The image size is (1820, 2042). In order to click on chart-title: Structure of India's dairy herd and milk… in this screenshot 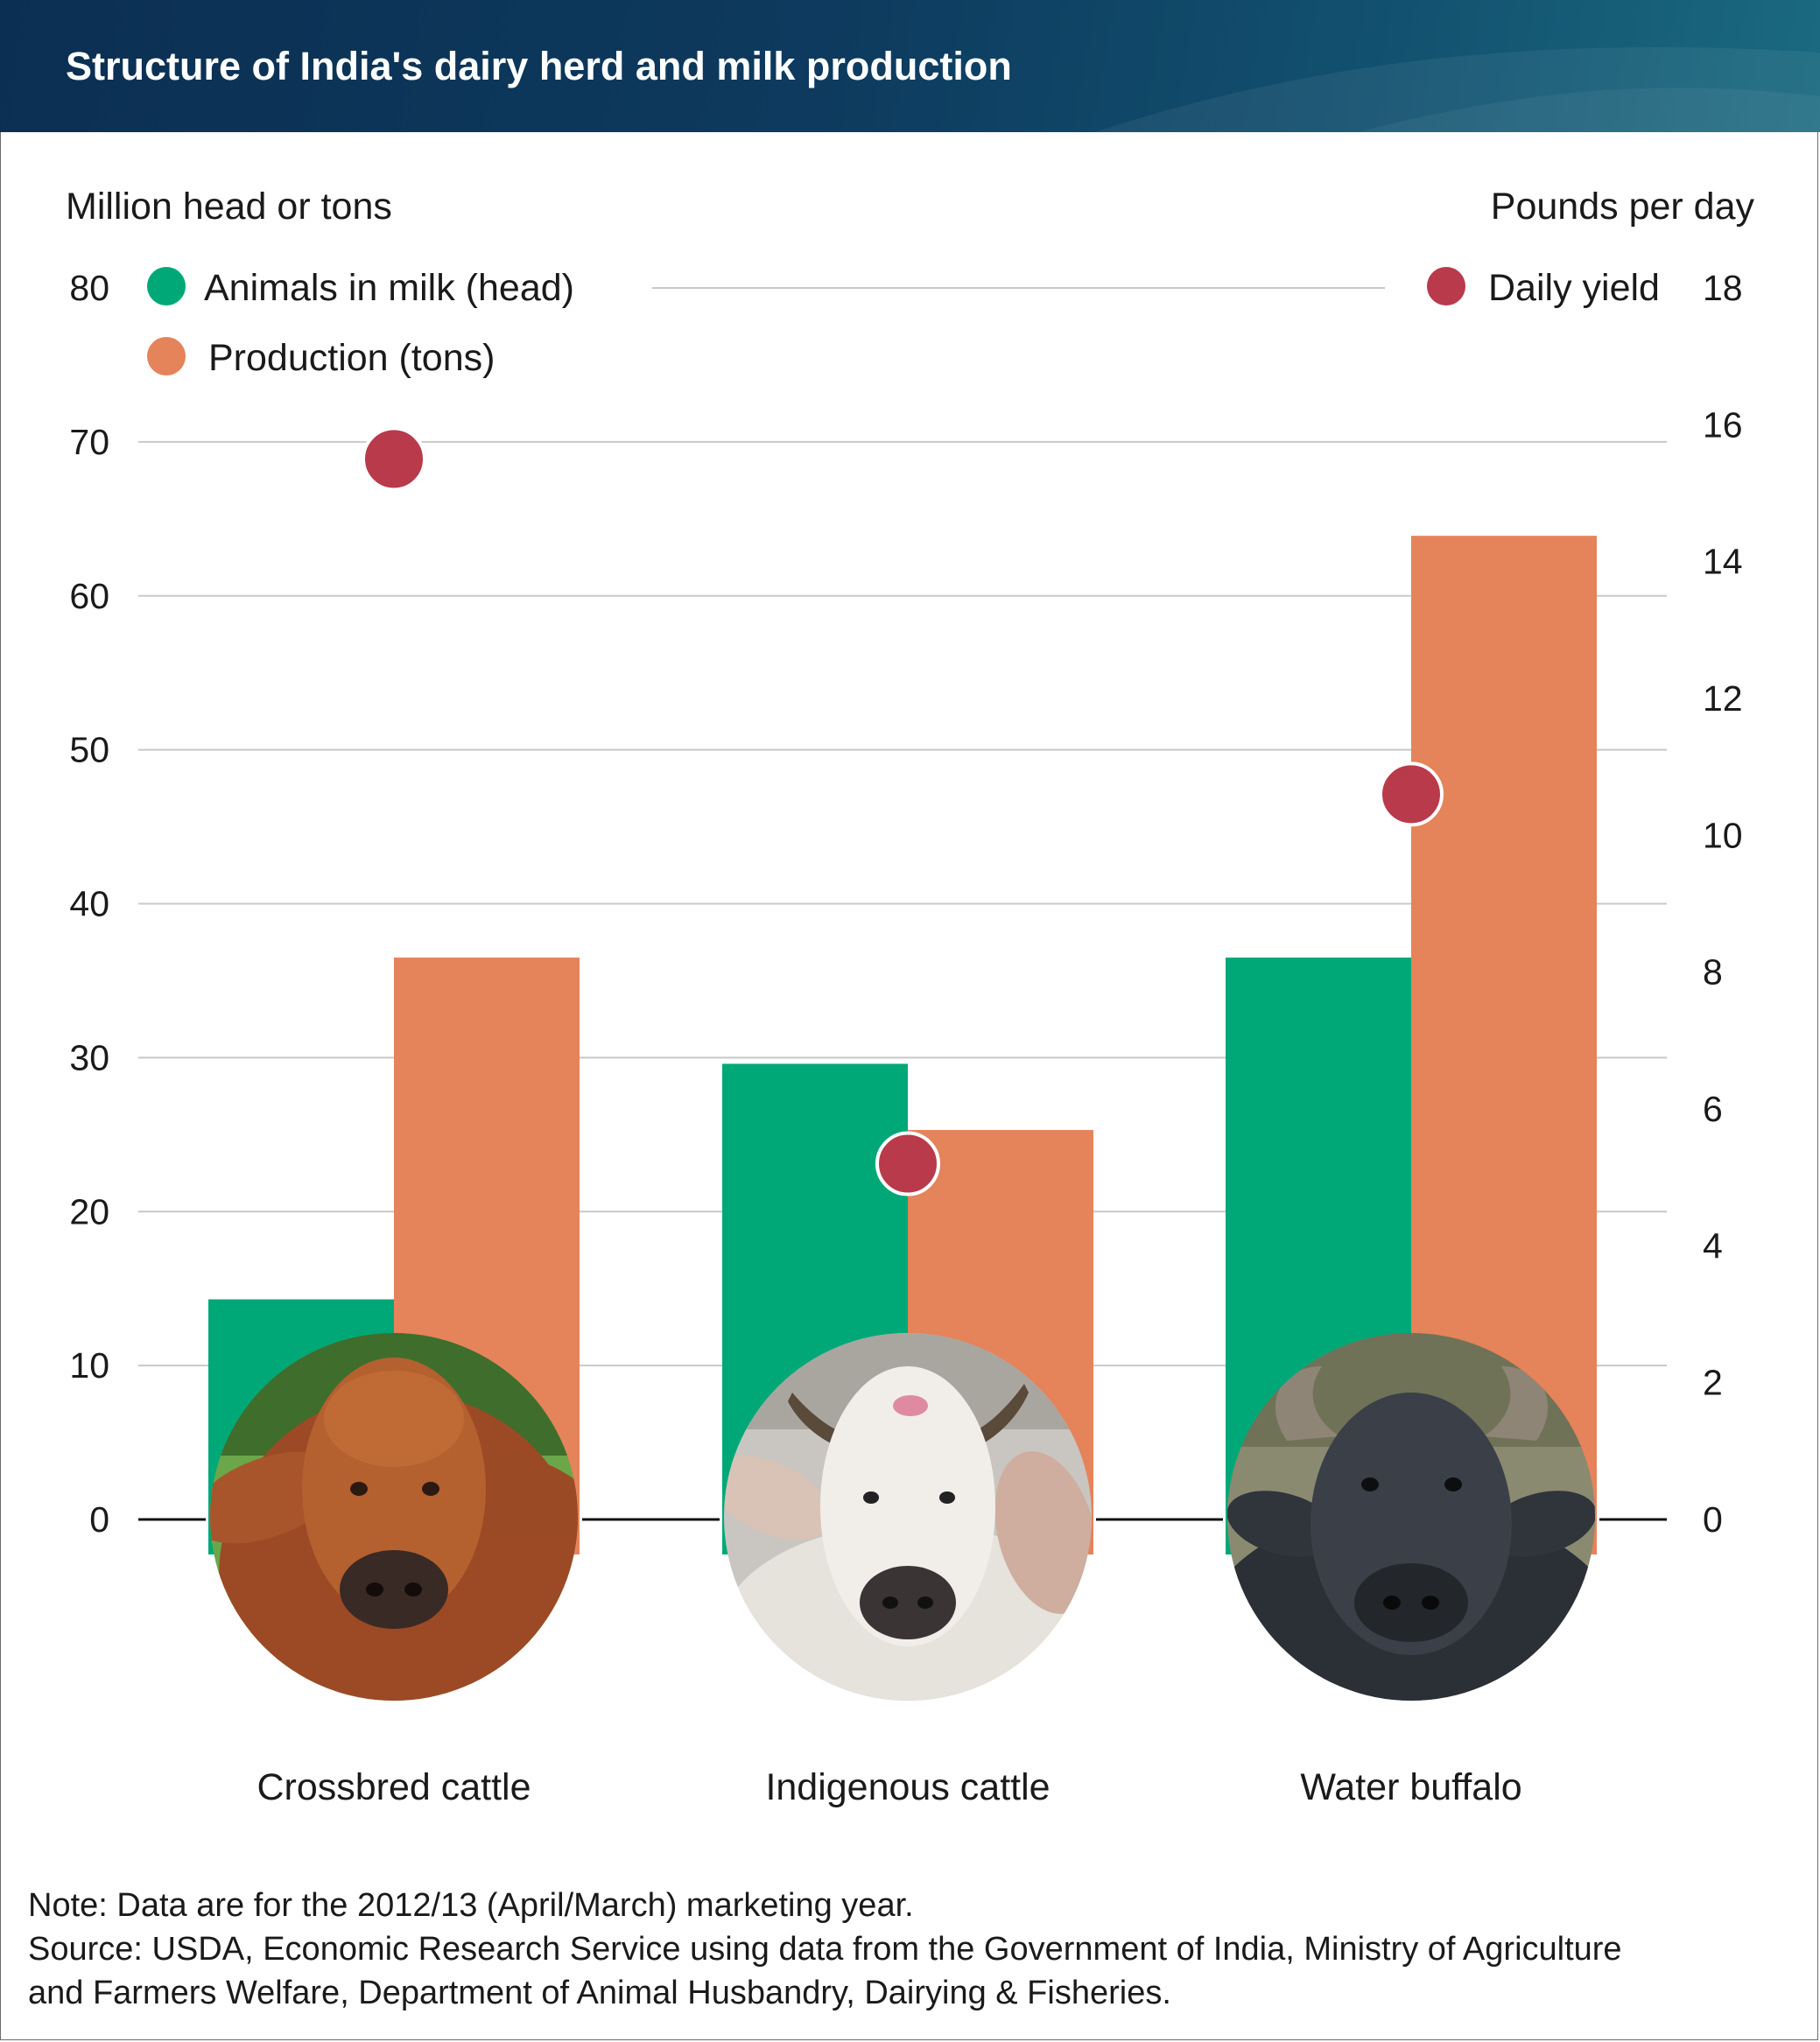, I will do `click(539, 66)`.